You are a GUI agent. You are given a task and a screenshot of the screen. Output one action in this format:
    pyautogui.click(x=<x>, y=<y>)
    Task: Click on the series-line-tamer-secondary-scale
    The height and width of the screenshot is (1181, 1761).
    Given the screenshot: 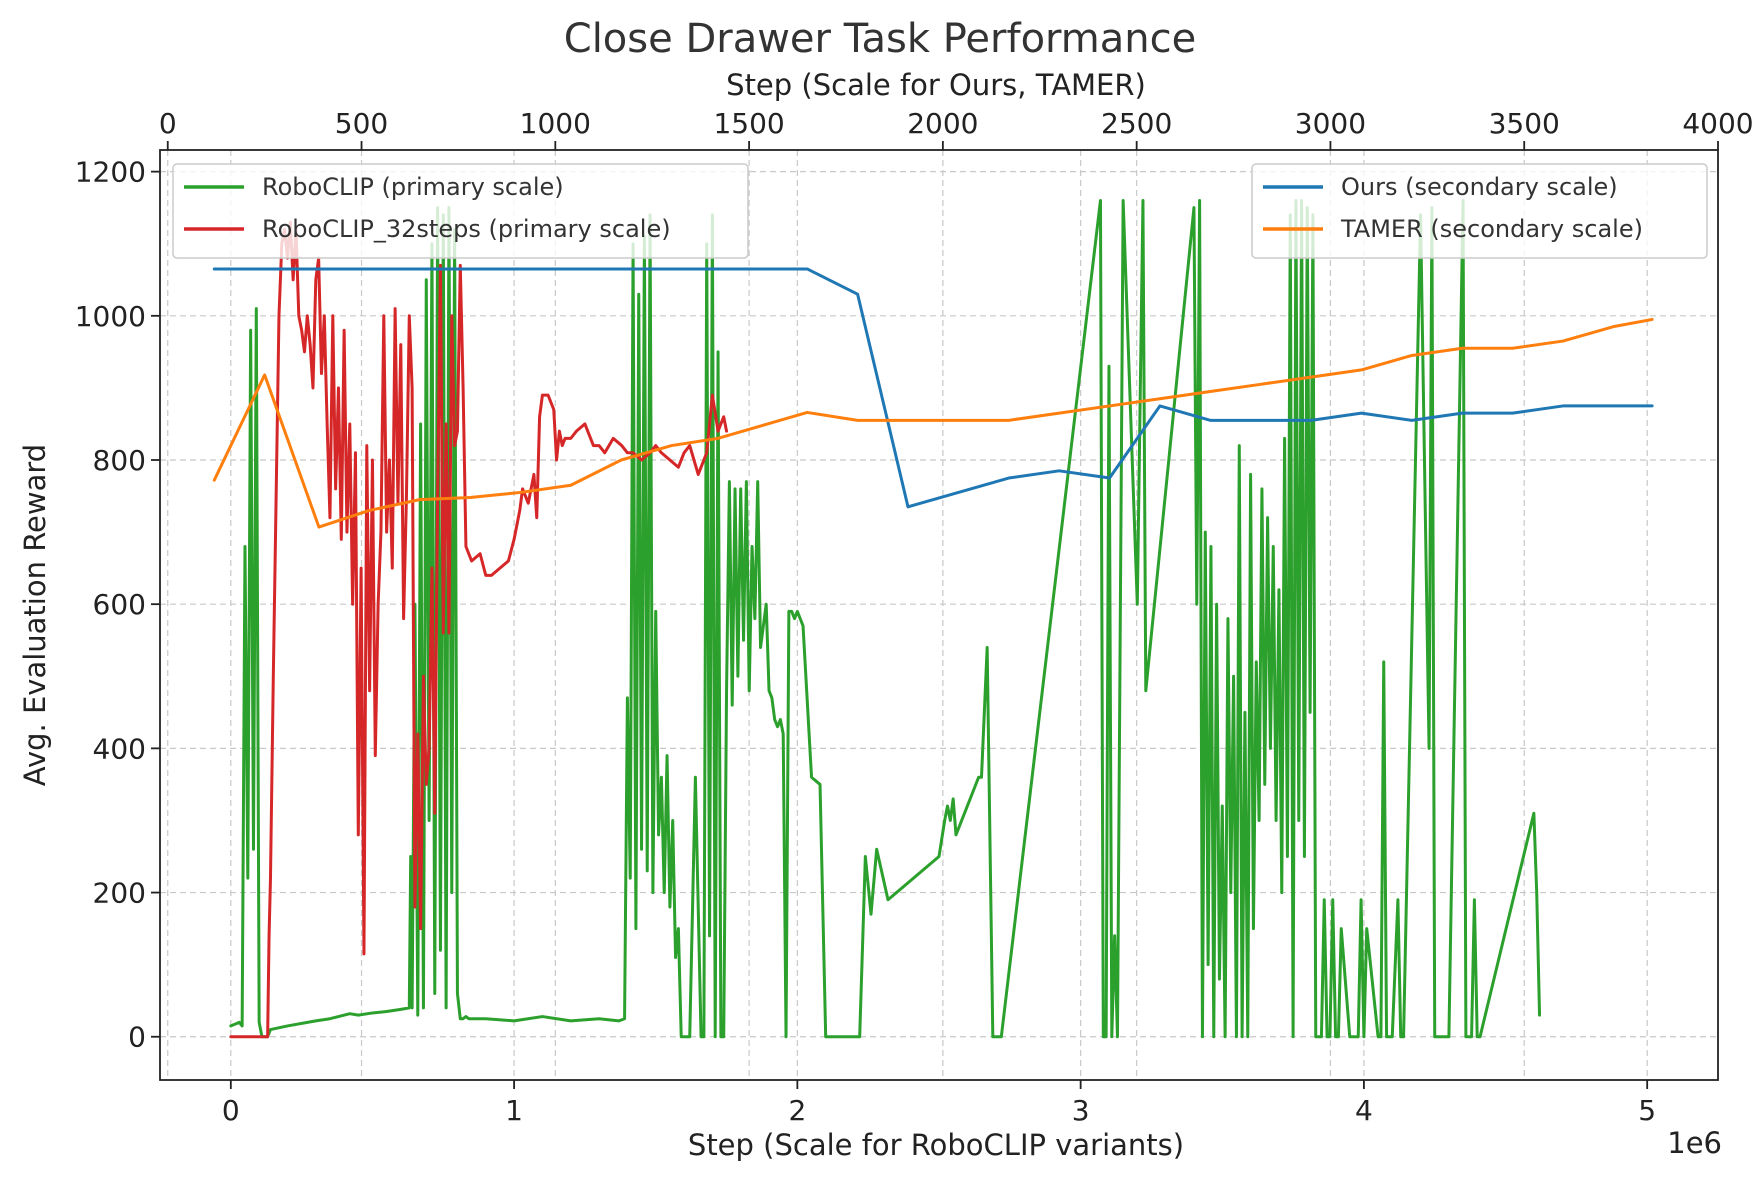 What is the action you would take?
    pyautogui.click(x=933, y=423)
    